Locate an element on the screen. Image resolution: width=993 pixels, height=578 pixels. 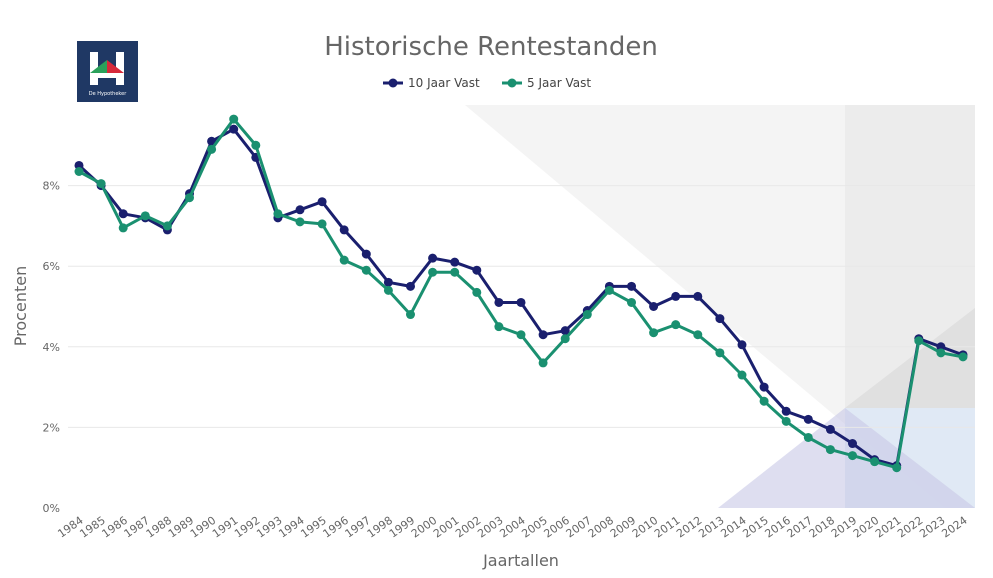
chart-title: Historische Rentestanden is located at coordinates (491, 47).